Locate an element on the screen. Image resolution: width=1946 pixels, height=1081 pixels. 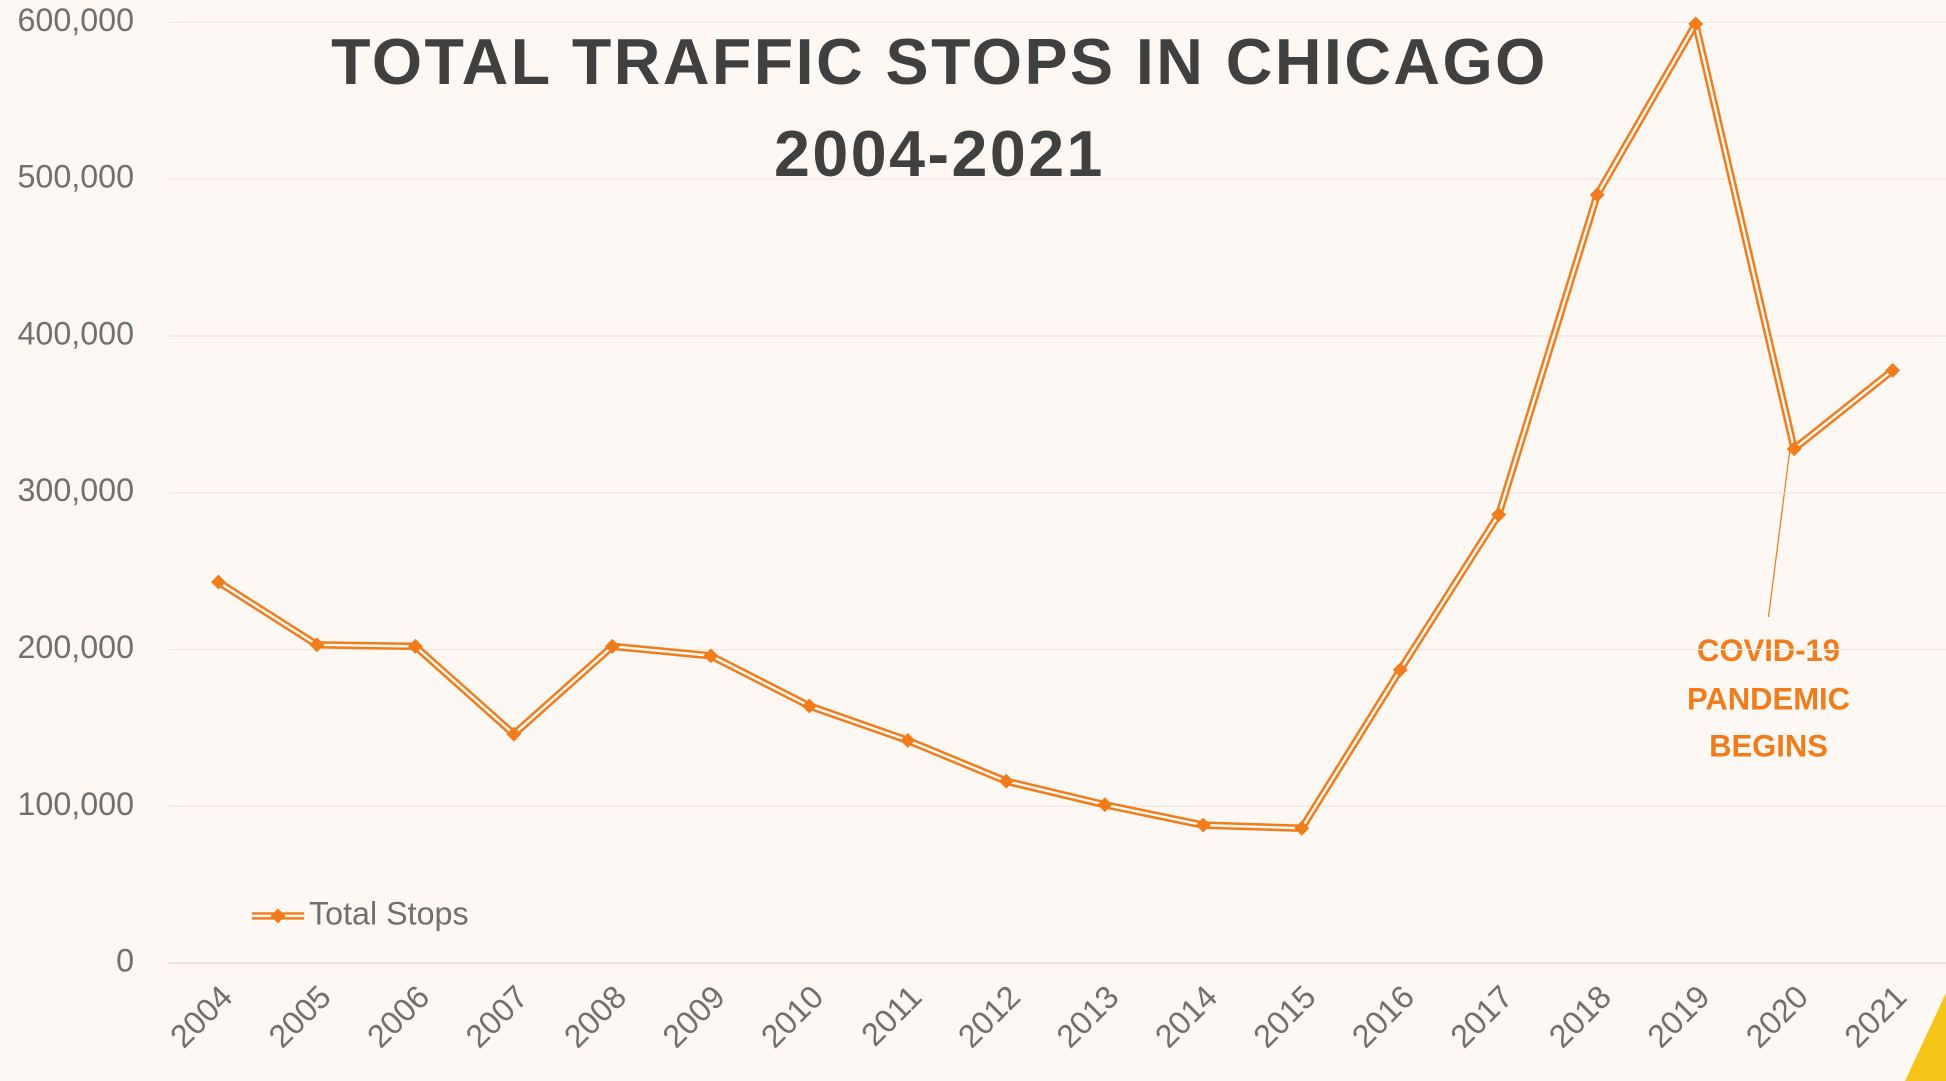
y-tick-label: 500,000 is located at coordinates (75, 177).